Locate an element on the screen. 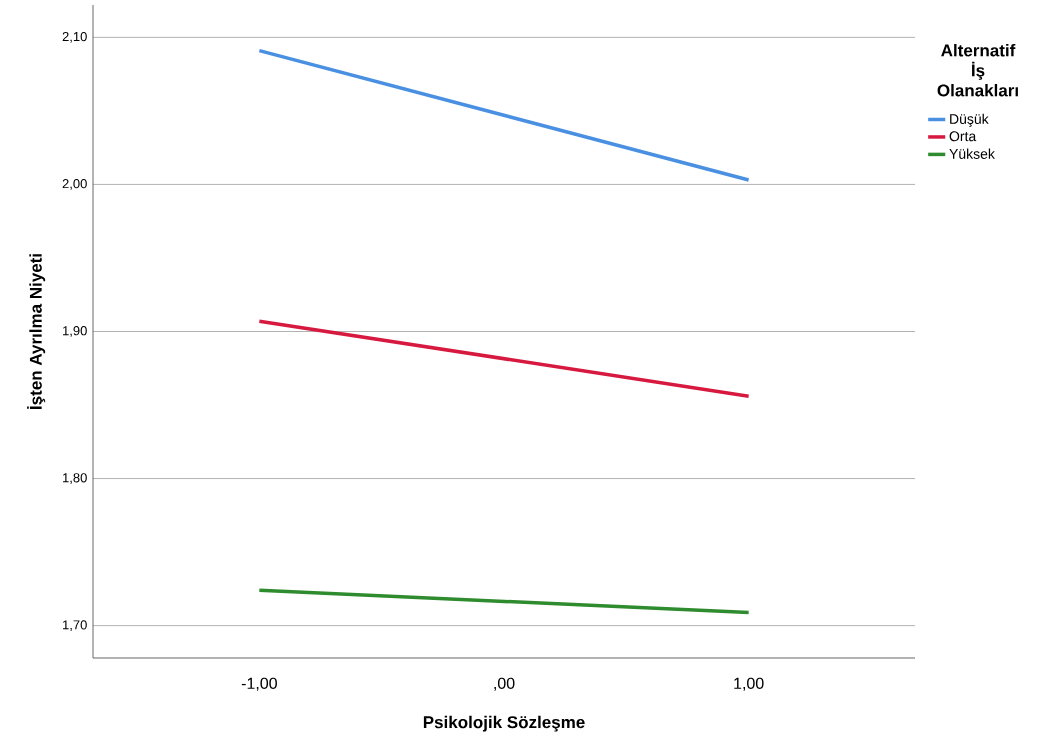 The image size is (1041, 749). x-axis-title: Psikolojik Sözleşme is located at coordinates (504, 723).